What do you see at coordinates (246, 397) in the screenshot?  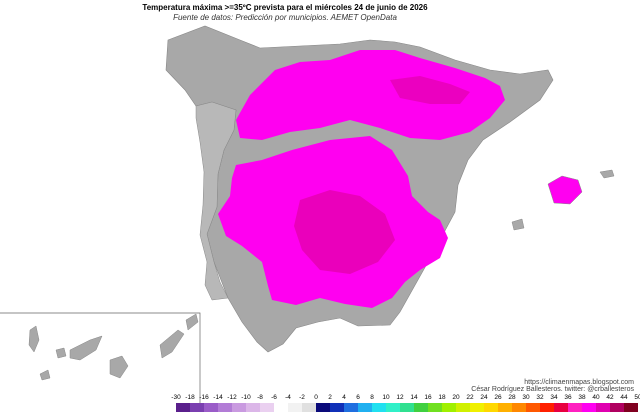 I see `legend-label: -10` at bounding box center [246, 397].